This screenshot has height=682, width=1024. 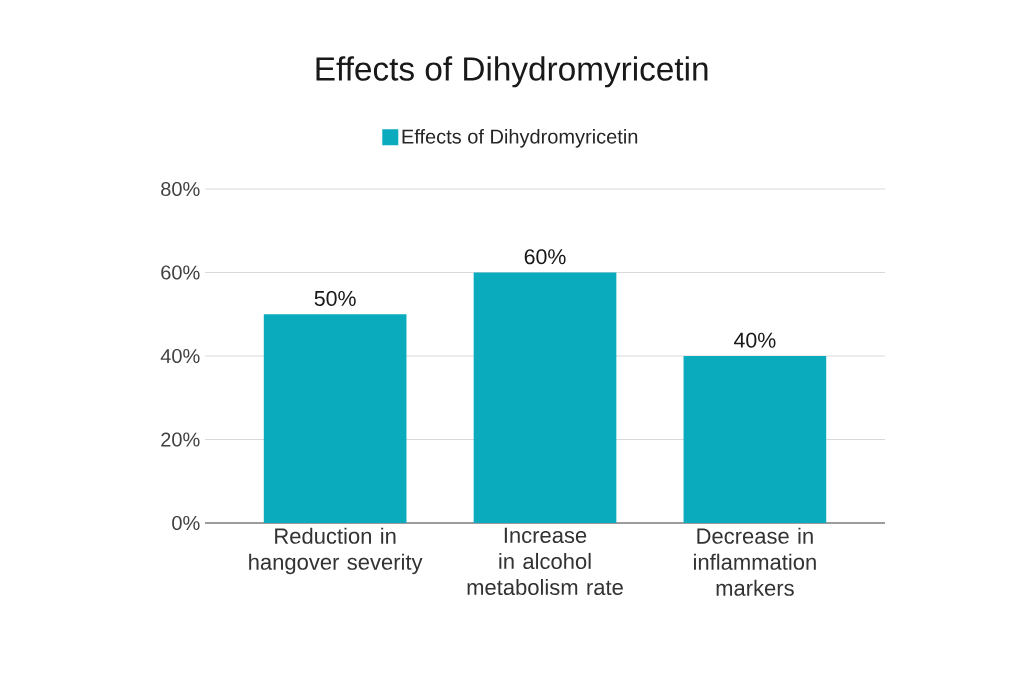 What do you see at coordinates (186, 523) in the screenshot?
I see `y-tick-label: 0%` at bounding box center [186, 523].